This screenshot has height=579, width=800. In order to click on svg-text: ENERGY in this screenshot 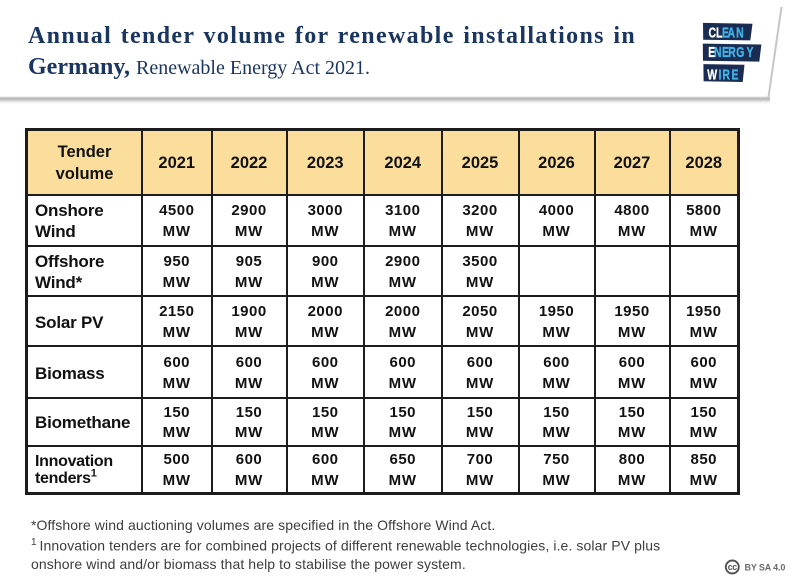, I will do `click(731, 52)`.